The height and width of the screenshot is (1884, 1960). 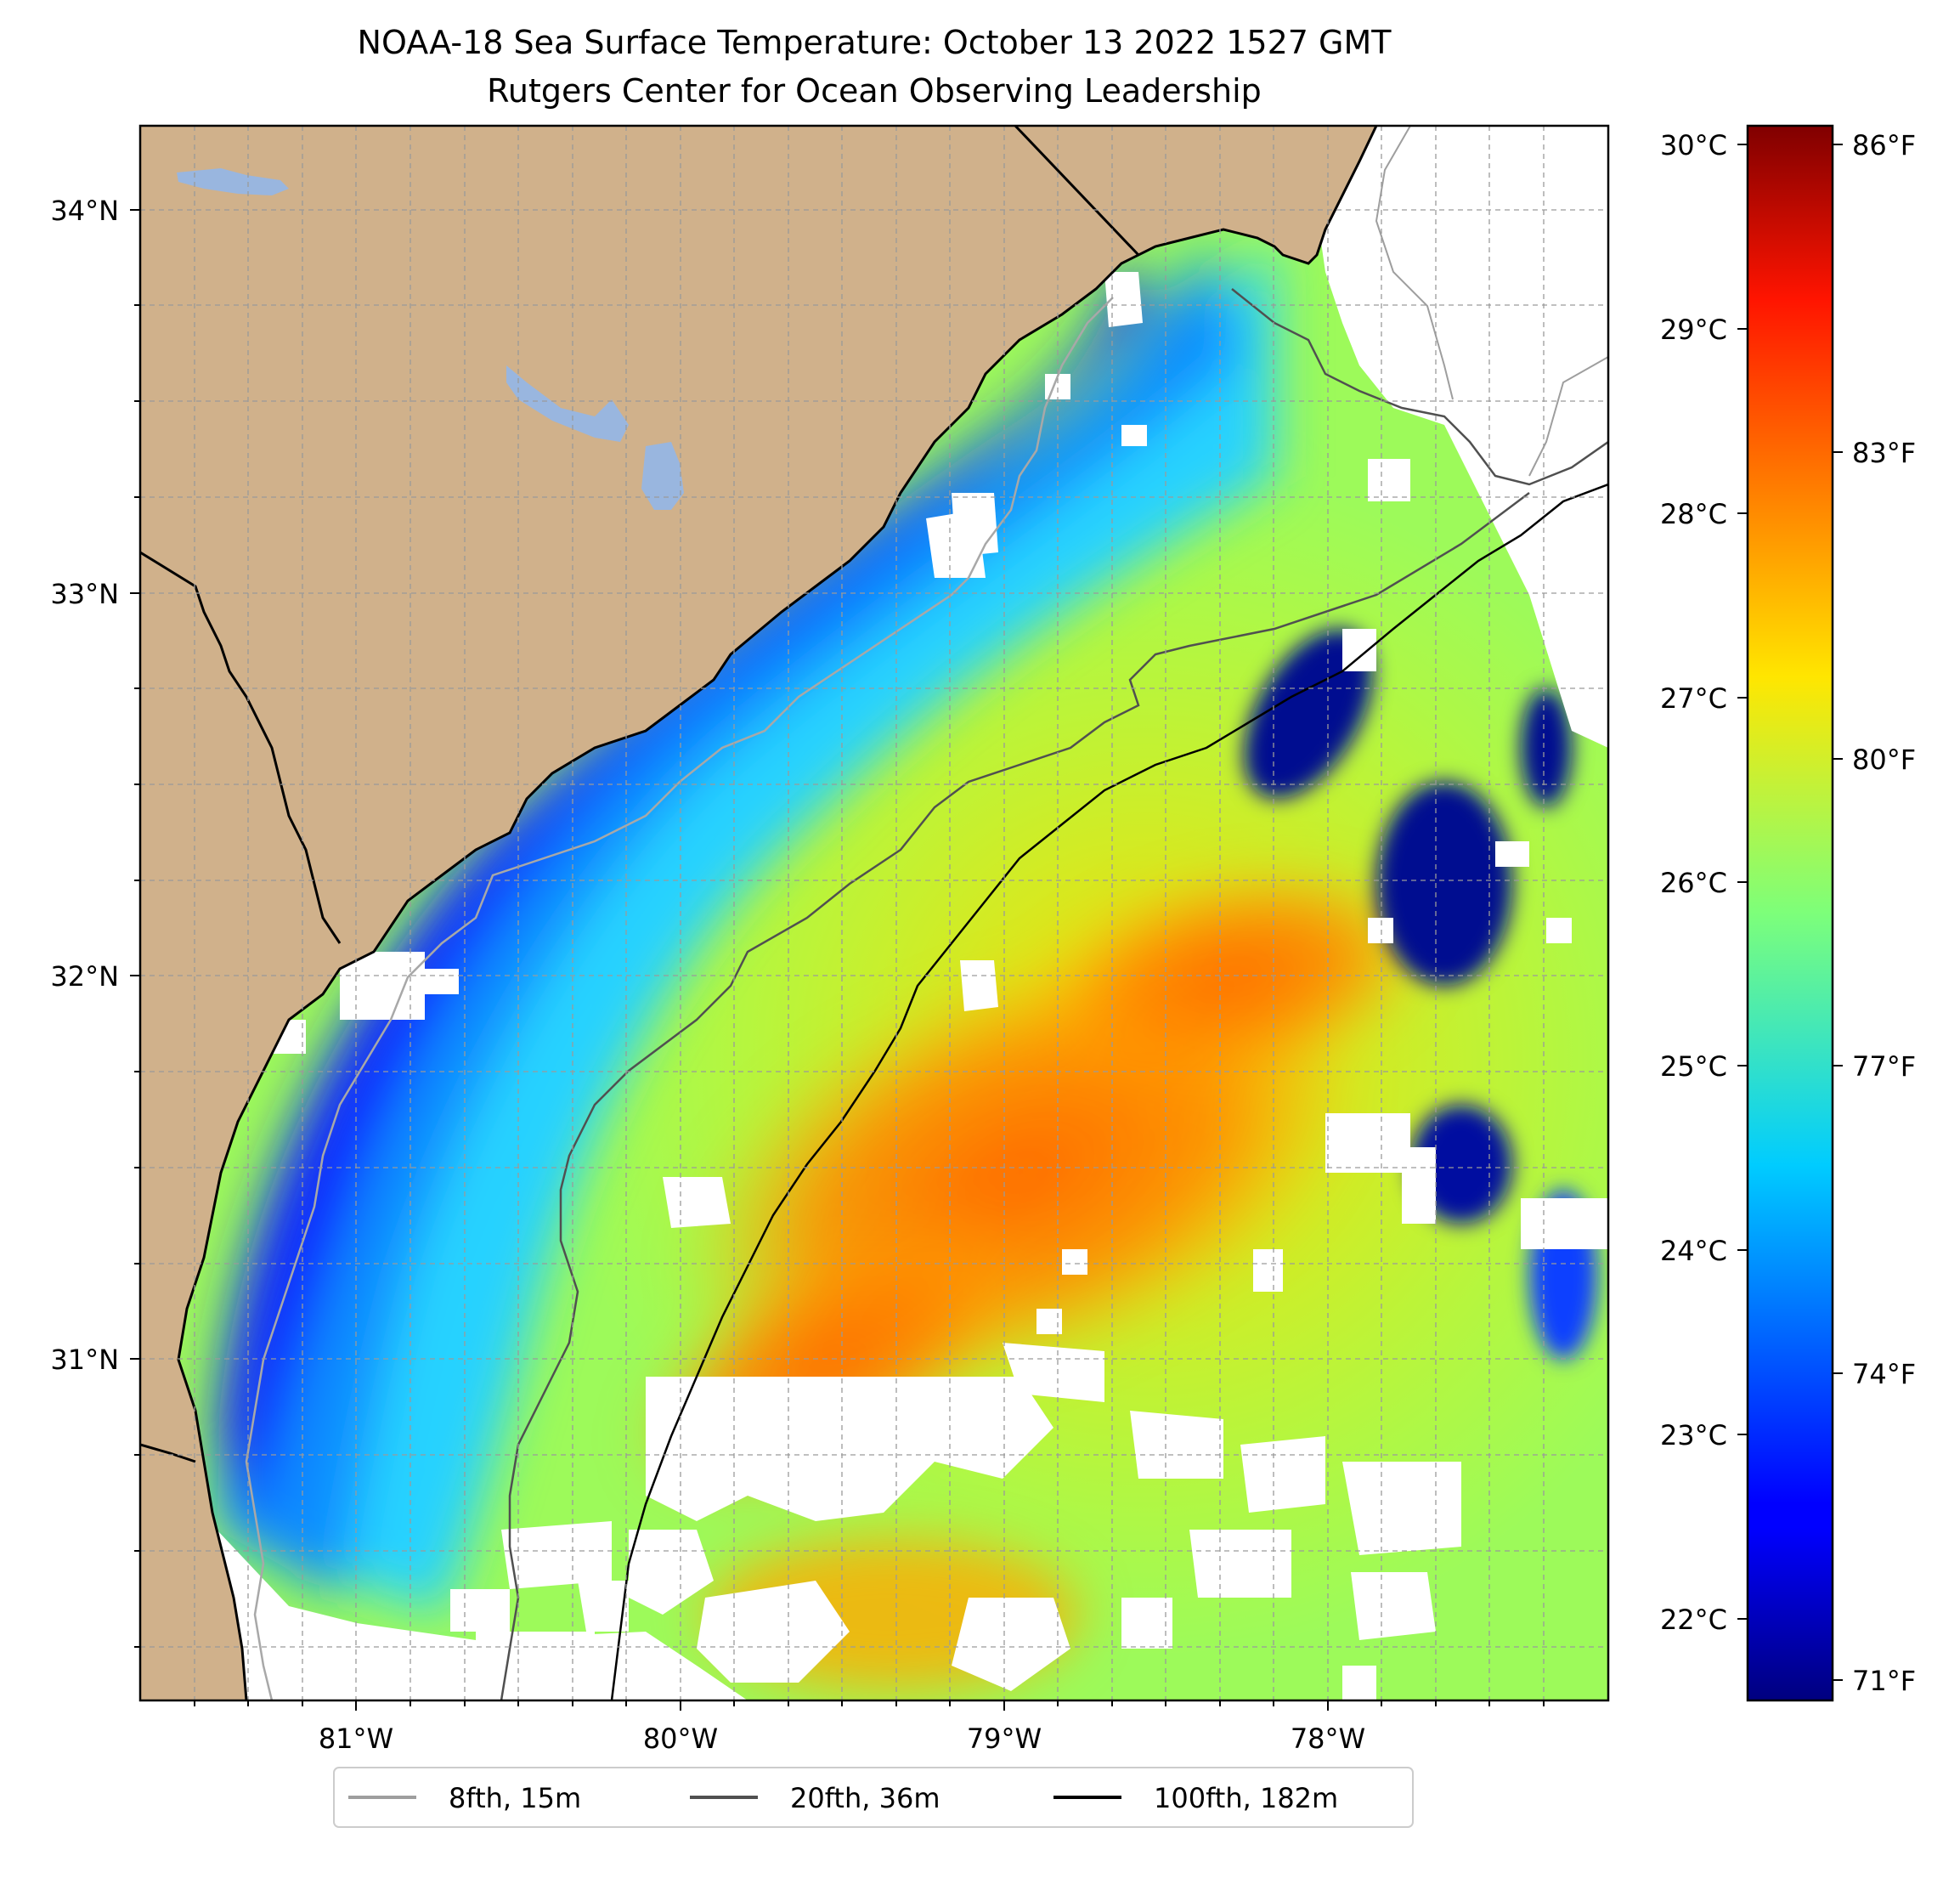 I want to click on c-tick-29: 29°C, so click(x=1694, y=330).